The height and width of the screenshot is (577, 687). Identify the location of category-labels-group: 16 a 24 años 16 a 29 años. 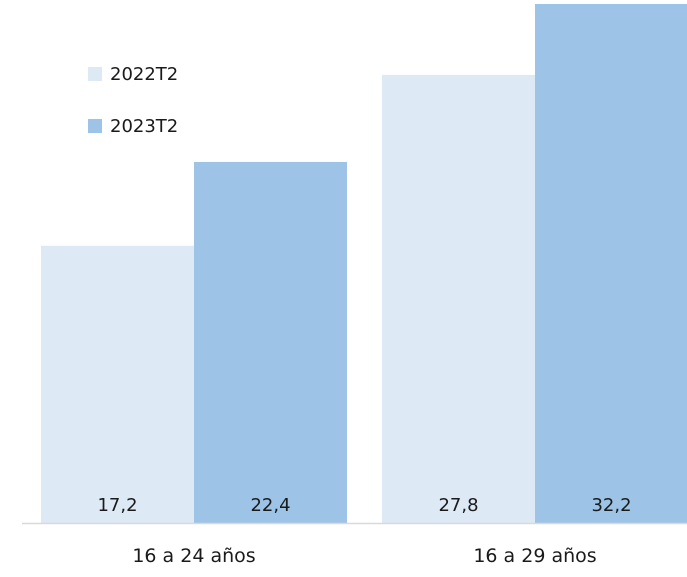
(364, 556).